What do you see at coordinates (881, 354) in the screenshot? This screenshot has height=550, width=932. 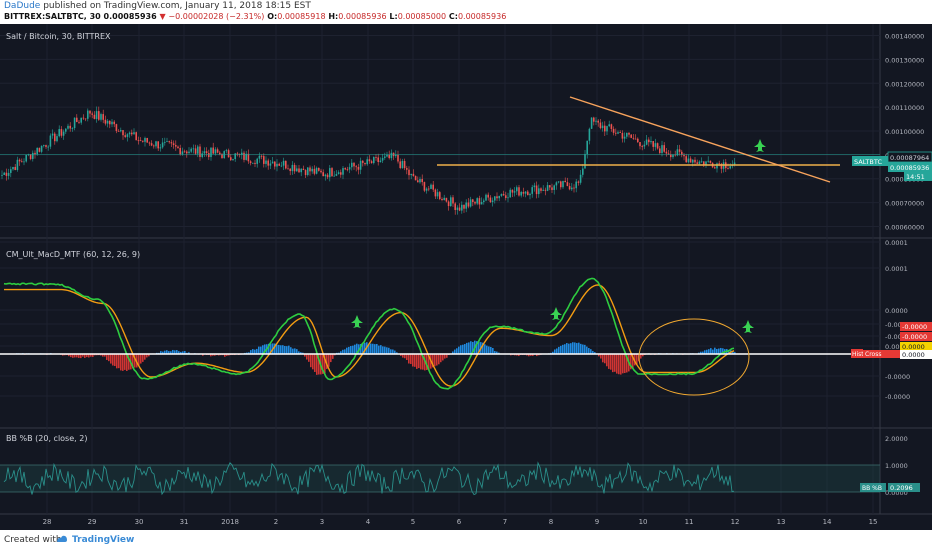 I see `cross-tag` at bounding box center [881, 354].